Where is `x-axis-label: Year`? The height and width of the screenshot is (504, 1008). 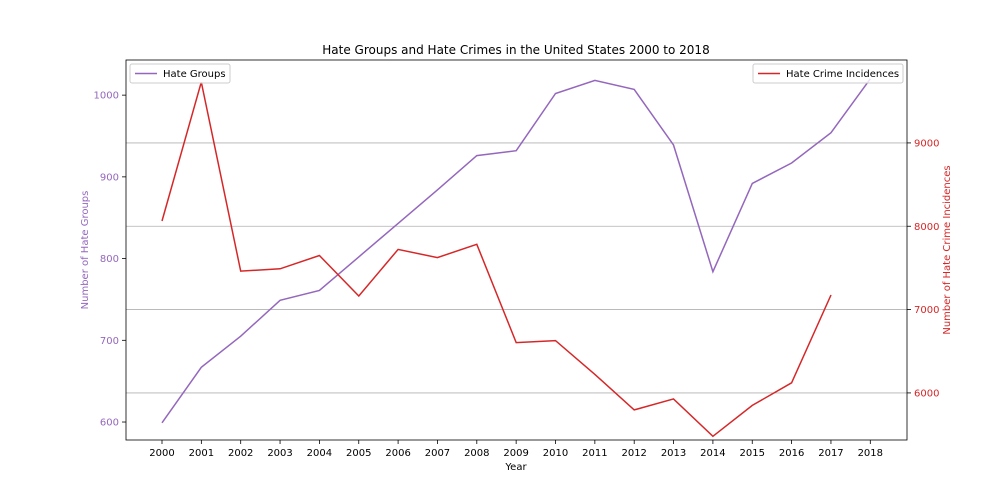 x-axis-label: Year is located at coordinates (515, 467).